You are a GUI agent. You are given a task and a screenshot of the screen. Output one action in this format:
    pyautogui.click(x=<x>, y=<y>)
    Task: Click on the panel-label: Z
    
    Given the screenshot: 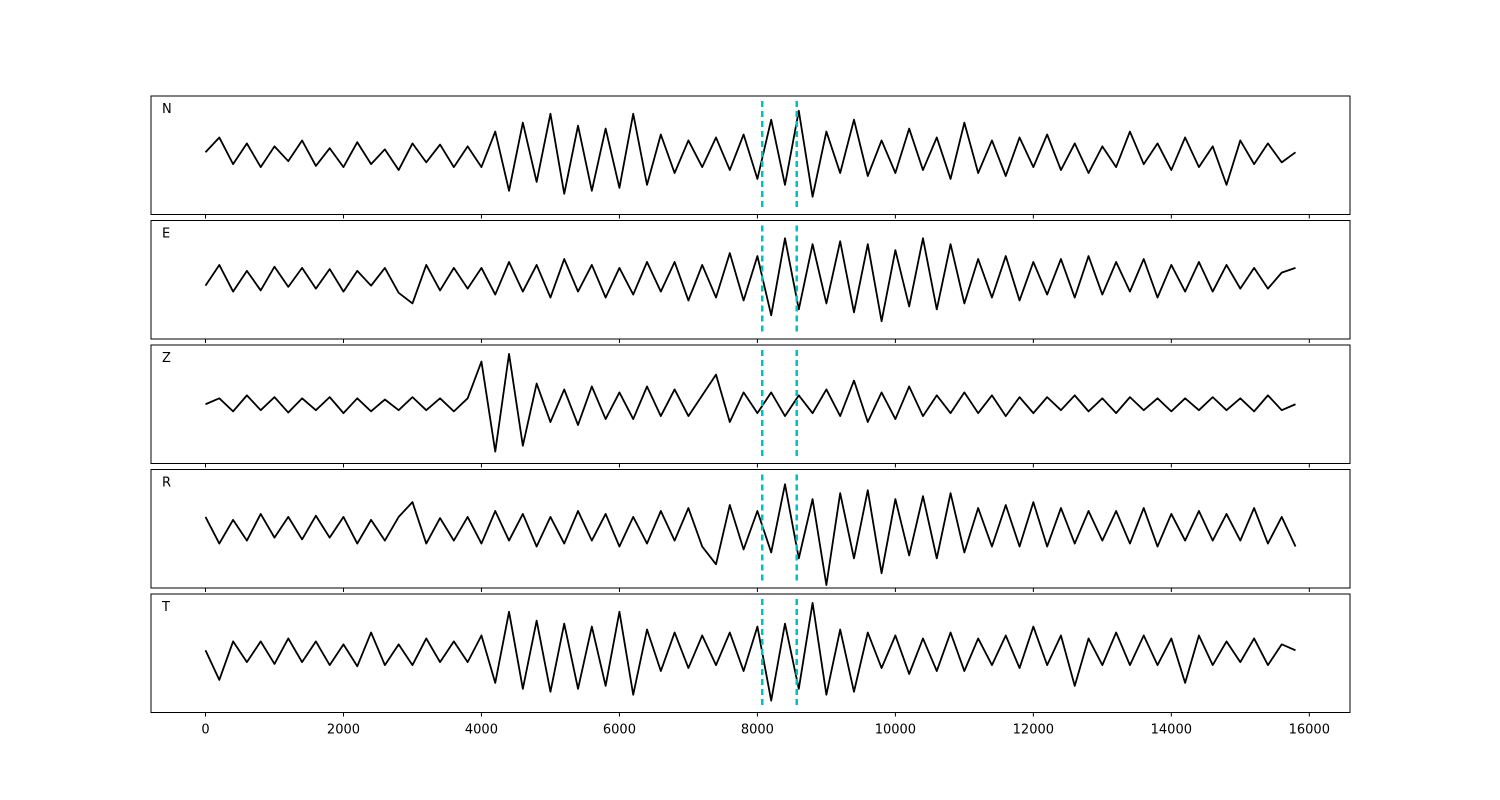 What is the action you would take?
    pyautogui.click(x=166, y=358)
    